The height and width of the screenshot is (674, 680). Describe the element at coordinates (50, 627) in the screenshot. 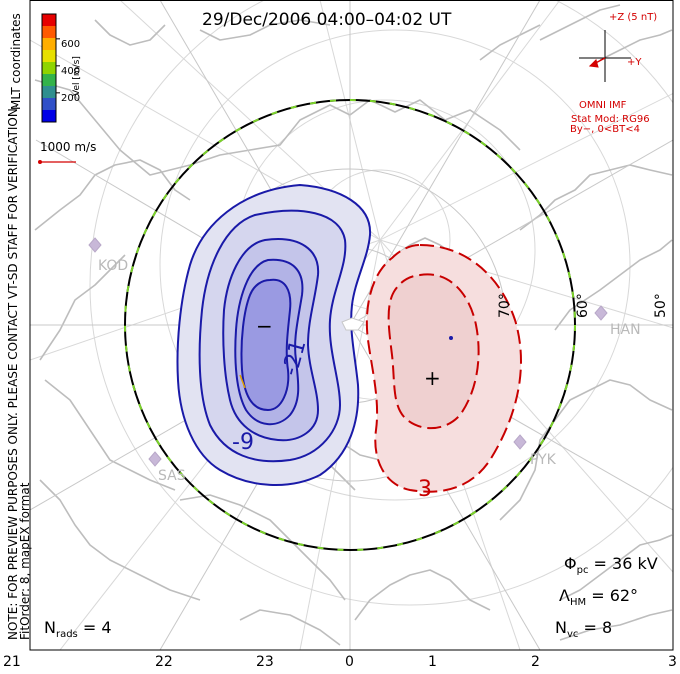

I see `nrads-symbol: N` at that location.